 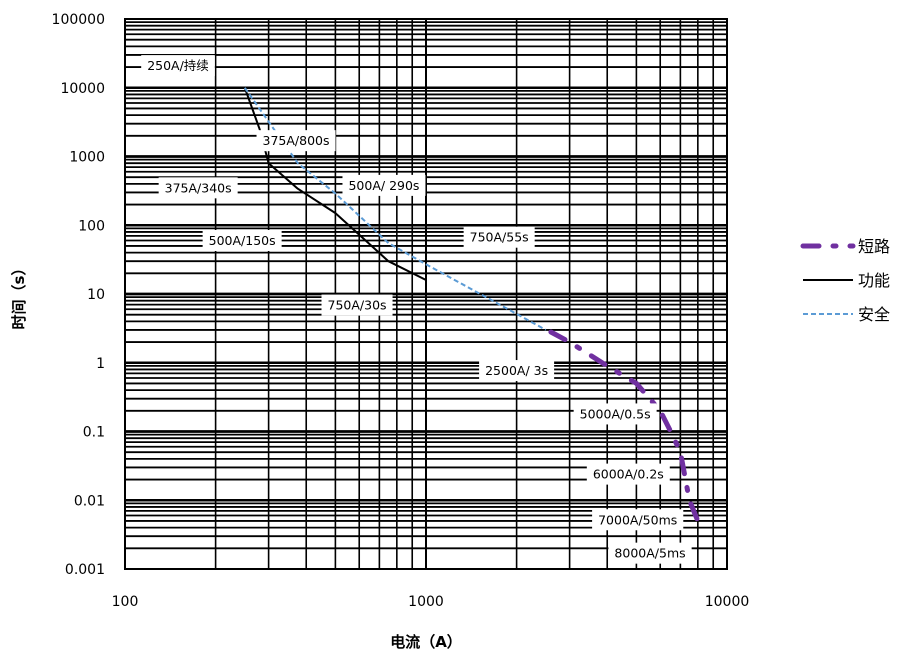 I want to click on annotation-label: 5000A/0.5s, so click(x=615, y=413).